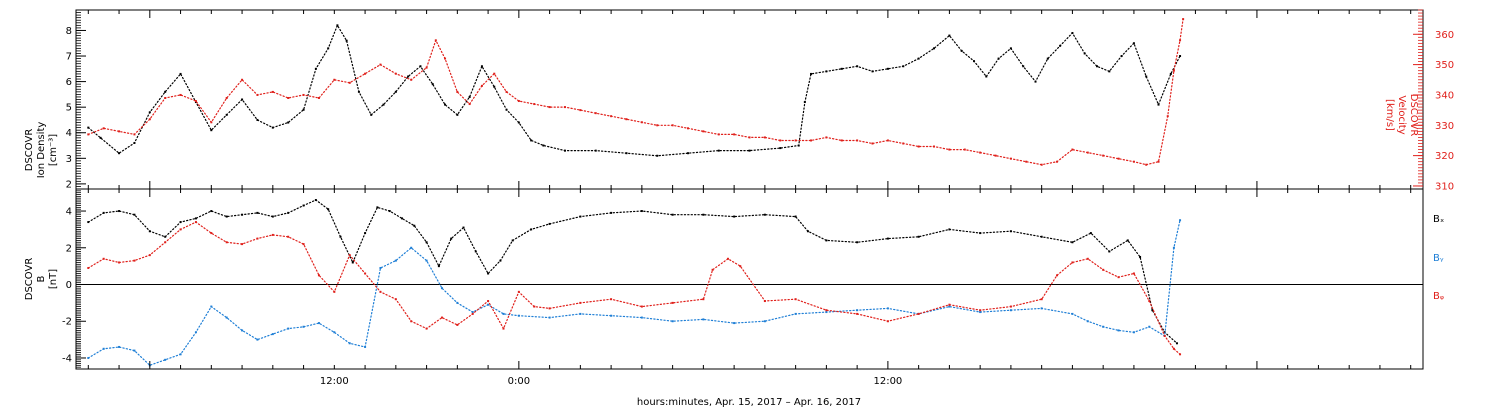  I want to click on y-tick-label: 5, so click(69, 108).